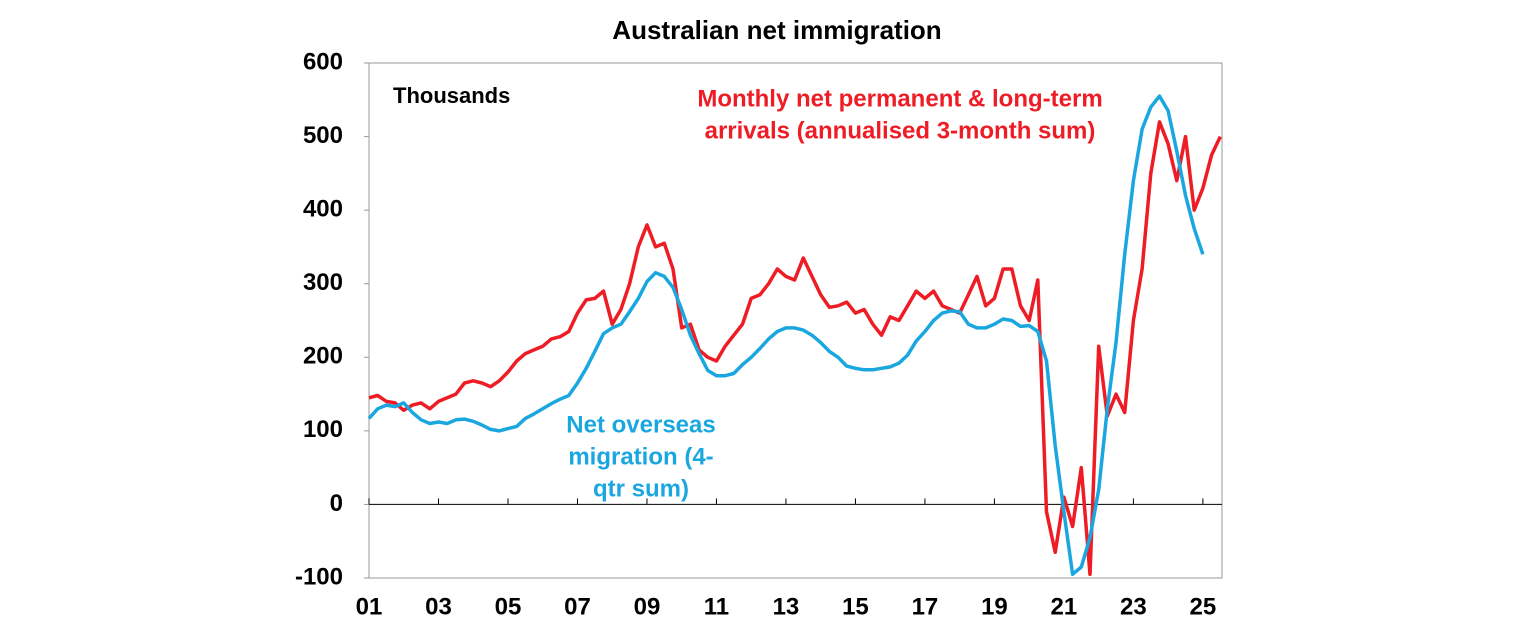 The width and height of the screenshot is (1536, 630). Describe the element at coordinates (641, 488) in the screenshot. I see `series-label: qtr sum)` at that location.